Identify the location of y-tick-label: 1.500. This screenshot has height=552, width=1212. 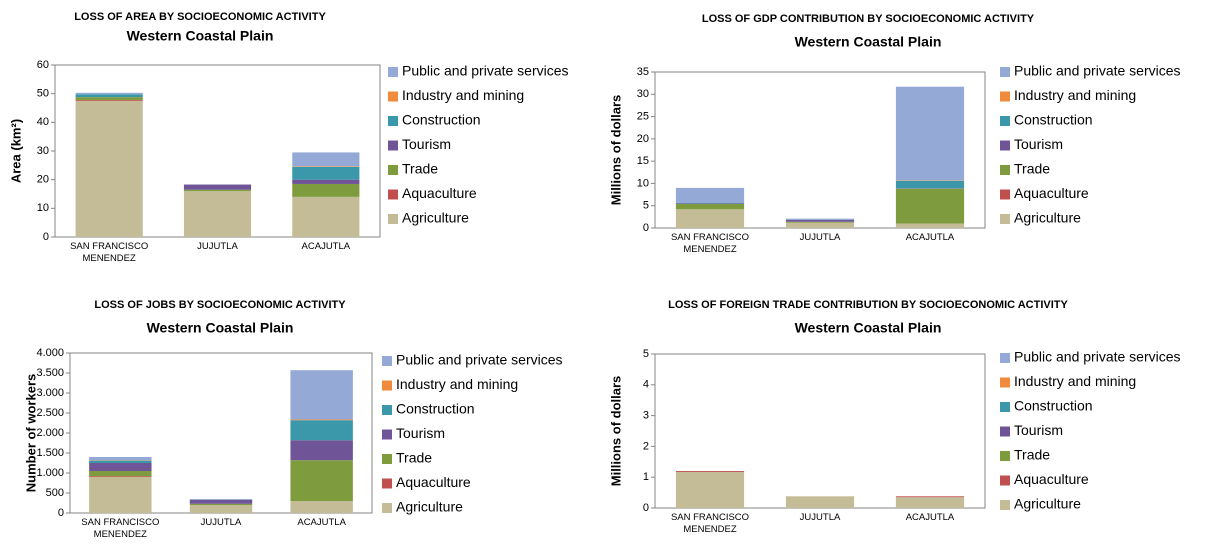
(50, 453).